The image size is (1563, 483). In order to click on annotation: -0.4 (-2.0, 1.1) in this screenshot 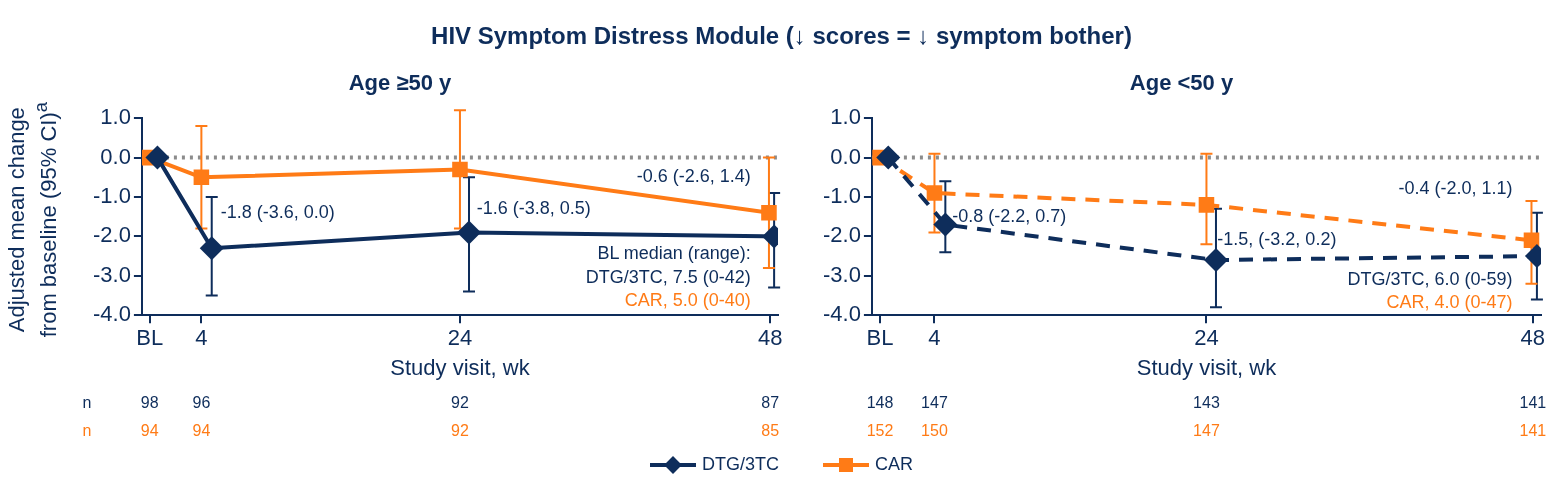, I will do `click(1455, 188)`.